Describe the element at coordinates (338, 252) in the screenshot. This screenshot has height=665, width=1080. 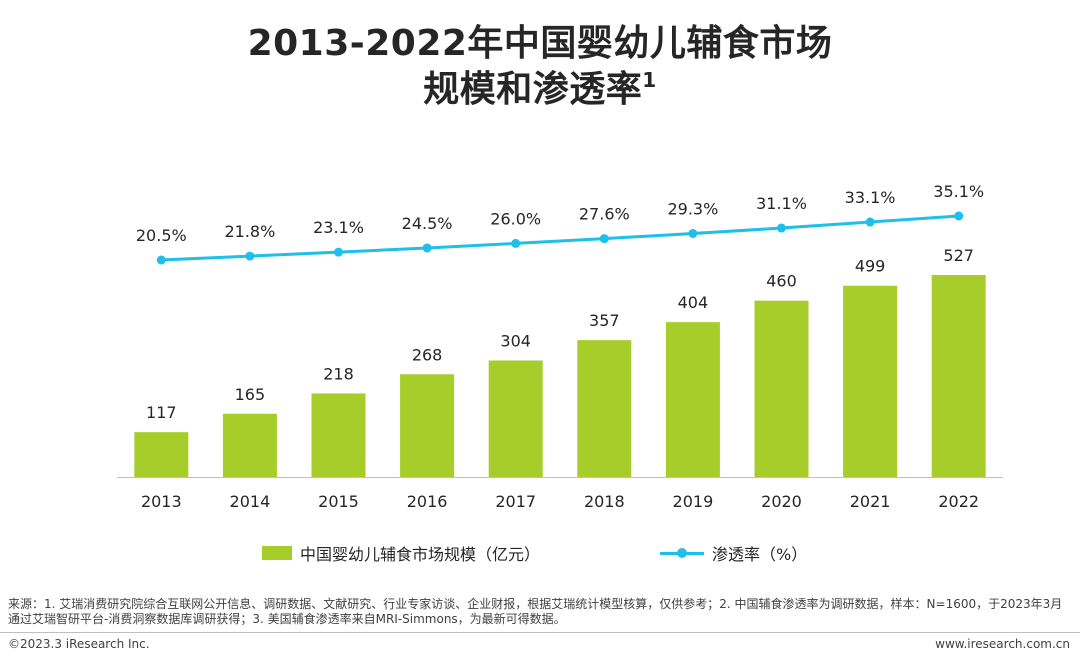
I see `line-point-2015` at that location.